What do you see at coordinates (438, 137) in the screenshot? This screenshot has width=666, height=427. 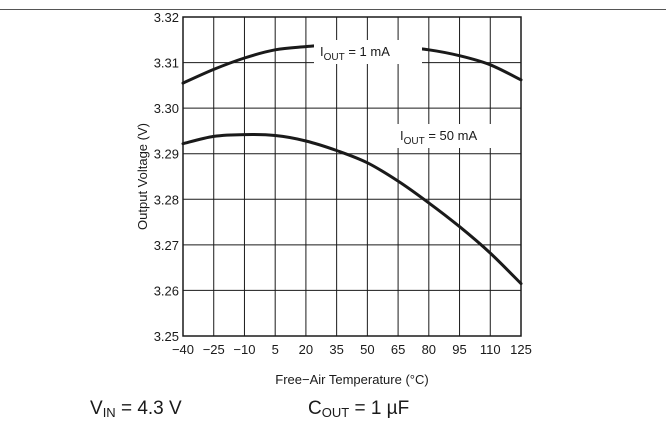 I see `series-label-2: IOUT = 50 mA` at bounding box center [438, 137].